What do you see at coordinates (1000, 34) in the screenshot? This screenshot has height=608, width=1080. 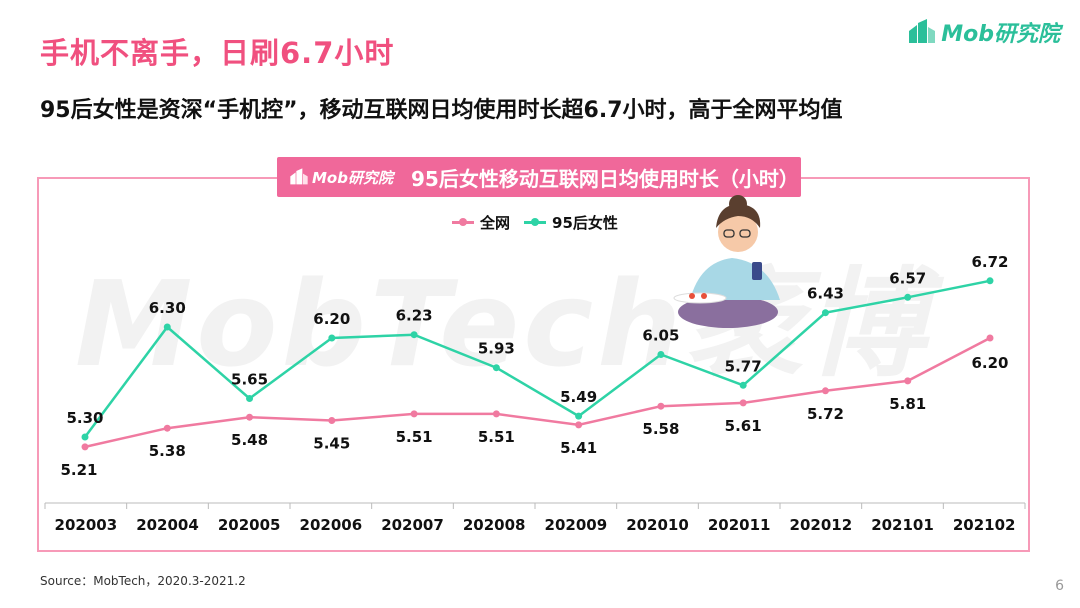 I see `logo-text: Mob研究院` at bounding box center [1000, 34].